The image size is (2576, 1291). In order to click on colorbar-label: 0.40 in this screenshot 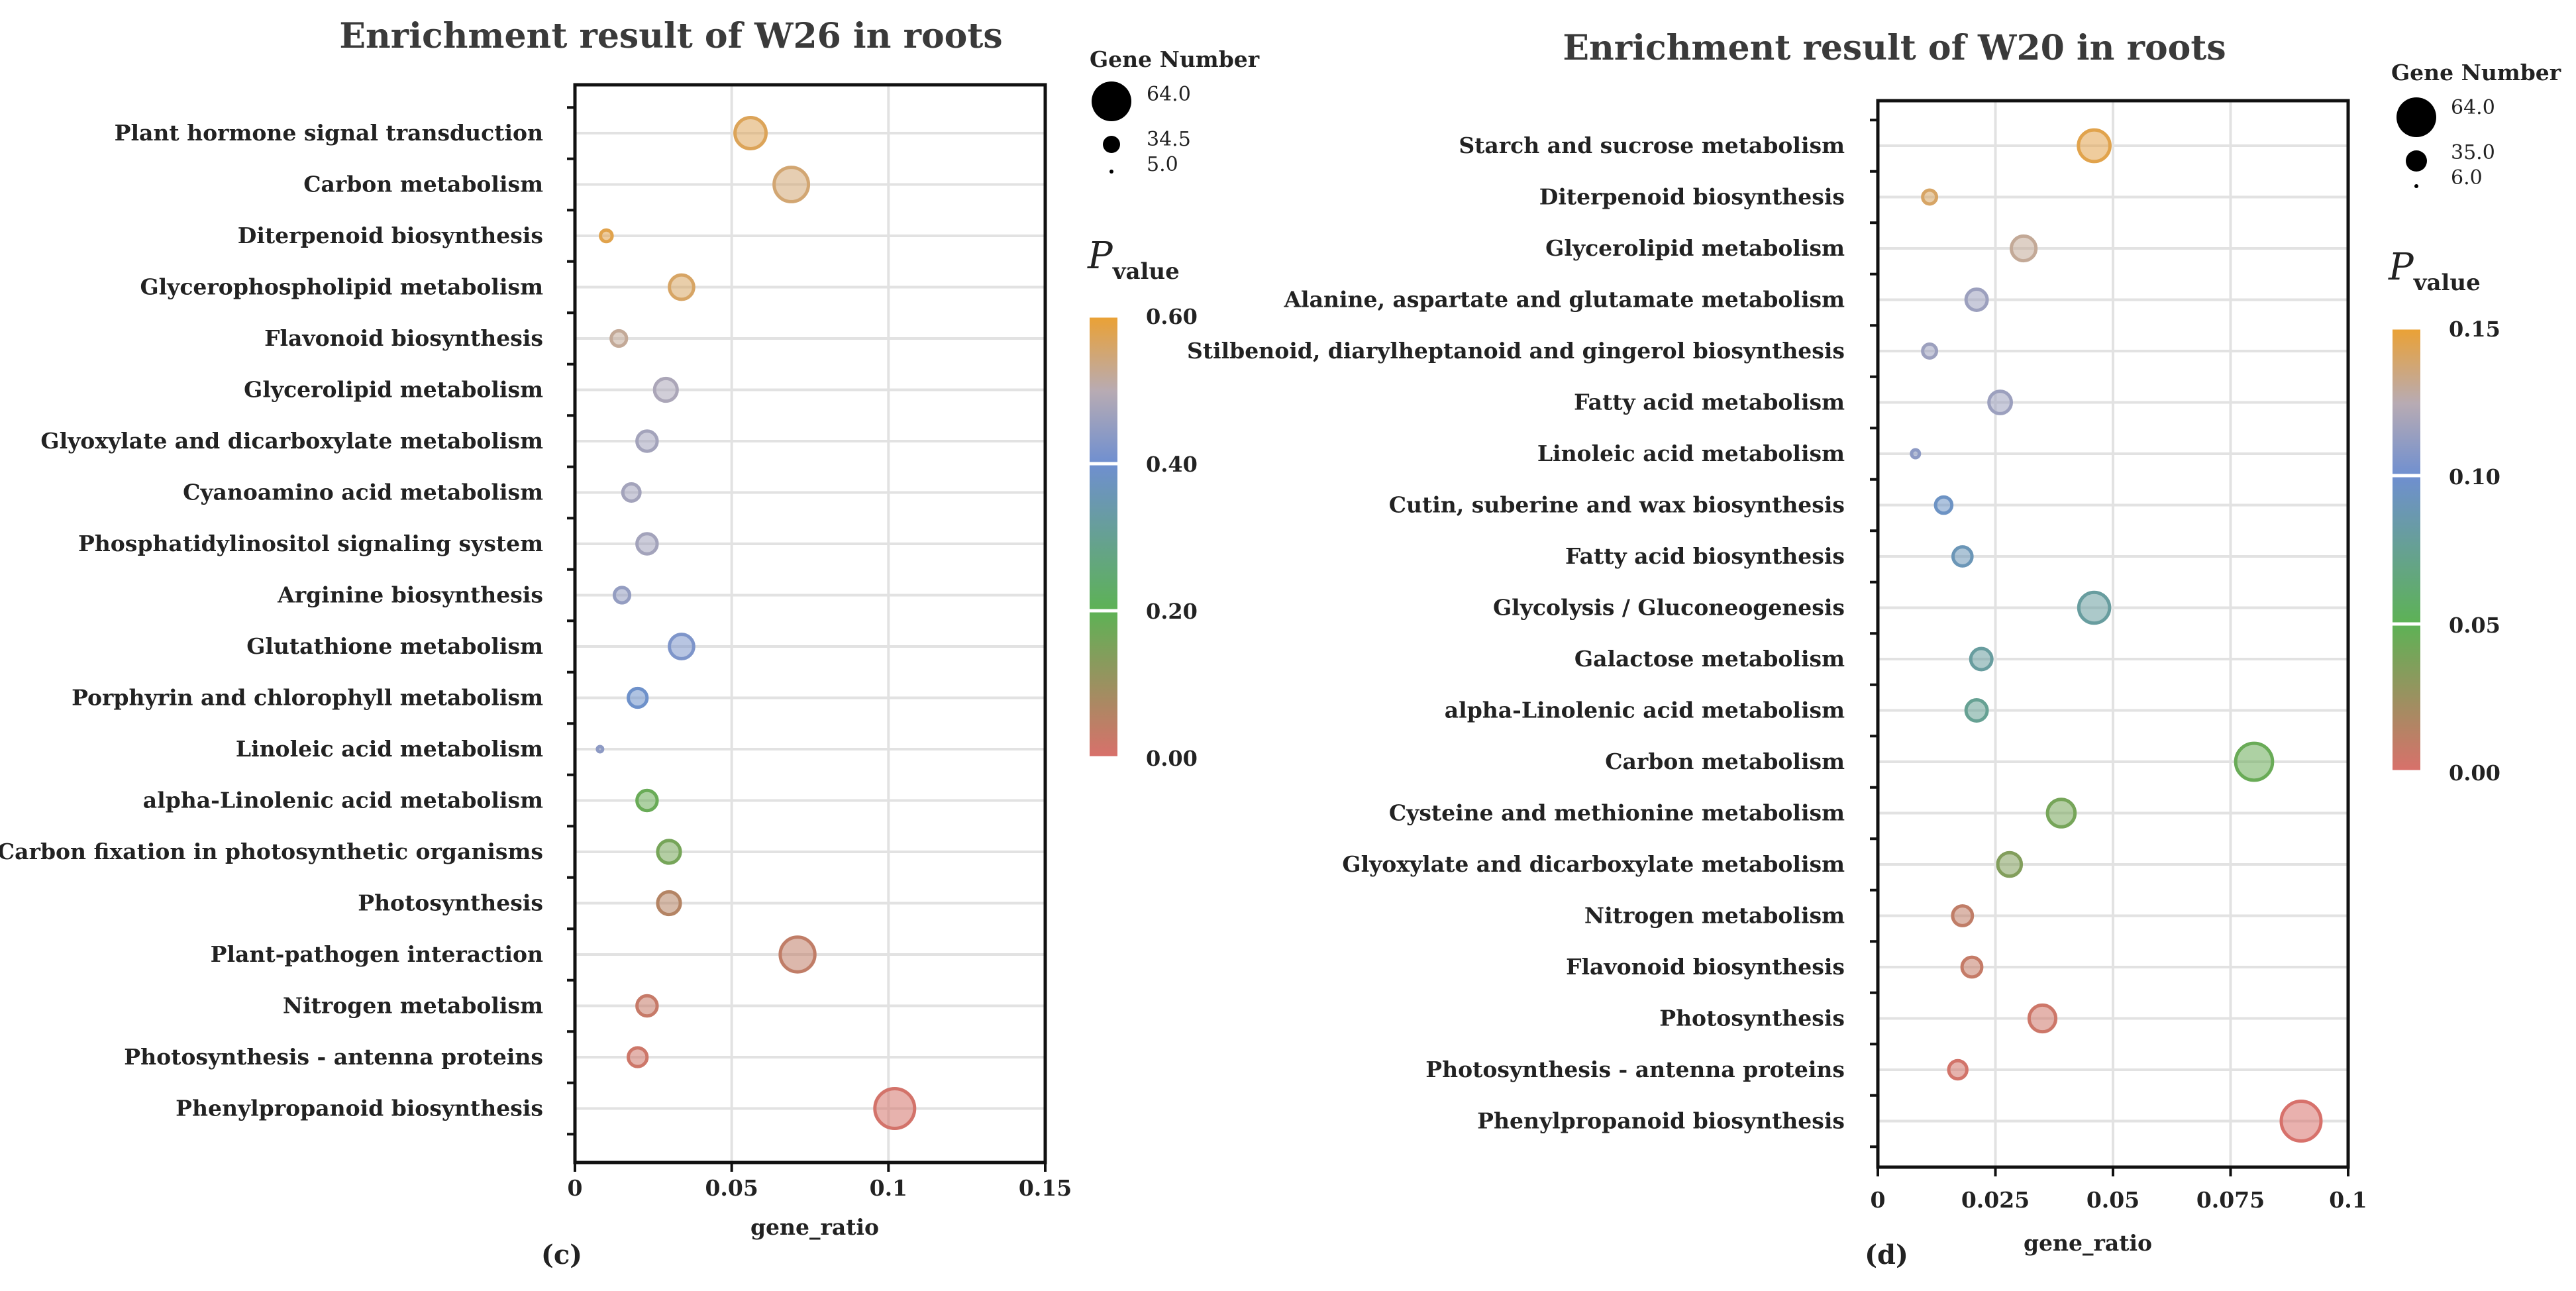, I will do `click(1172, 464)`.